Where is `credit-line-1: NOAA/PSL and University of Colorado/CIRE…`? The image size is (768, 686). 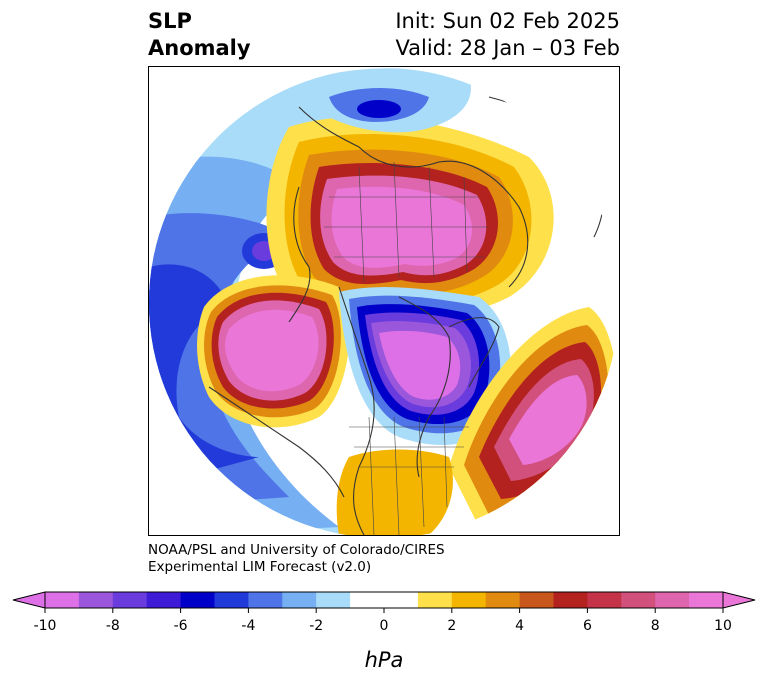 credit-line-1: NOAA/PSL and University of Colorado/CIRE… is located at coordinates (296, 550).